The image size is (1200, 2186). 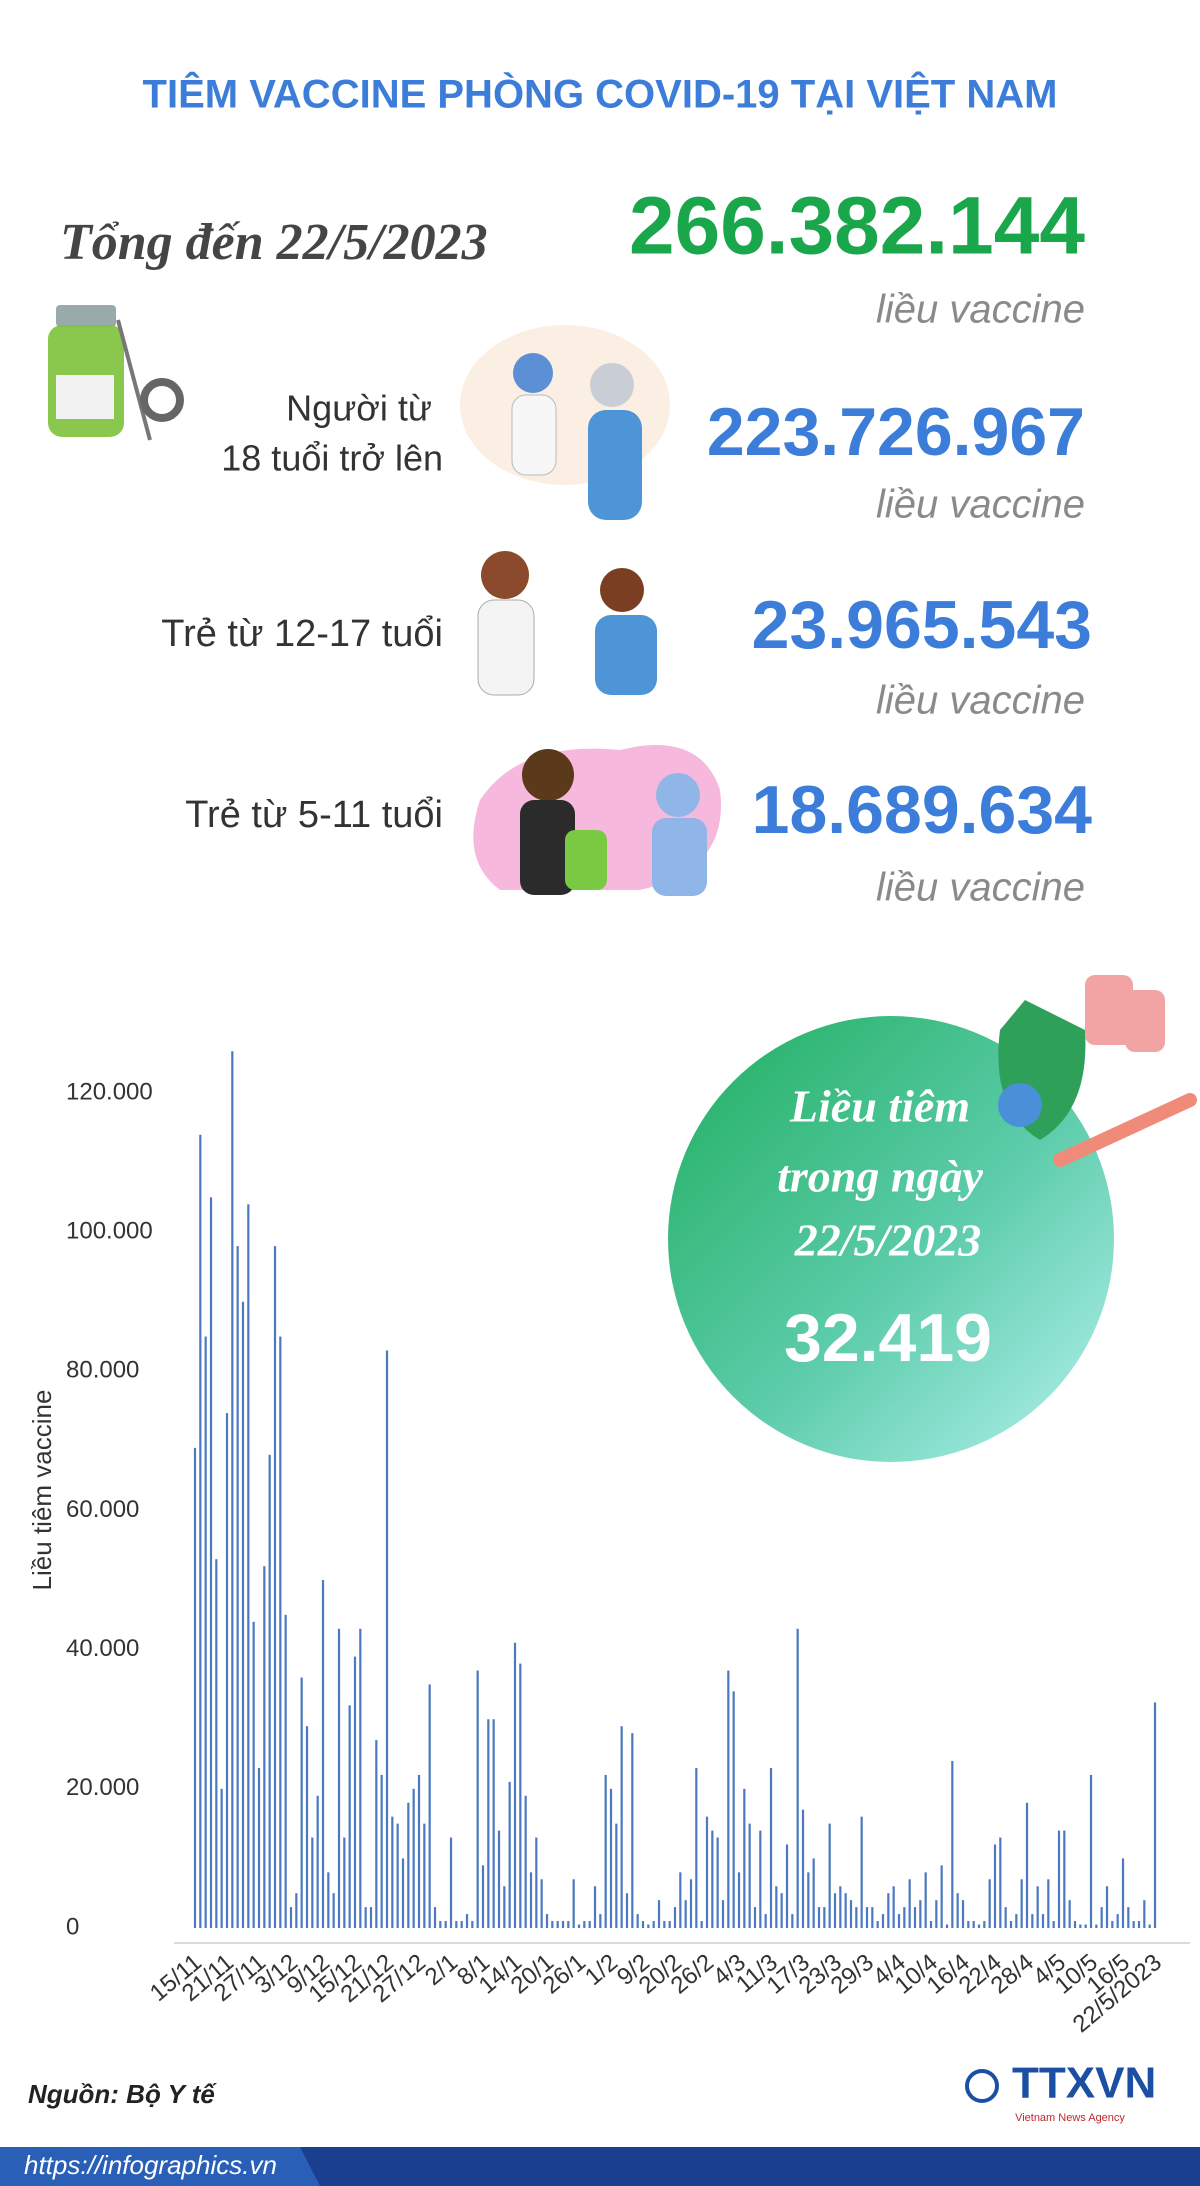 What do you see at coordinates (102, 1370) in the screenshot?
I see `y-tick-label: 80.000` at bounding box center [102, 1370].